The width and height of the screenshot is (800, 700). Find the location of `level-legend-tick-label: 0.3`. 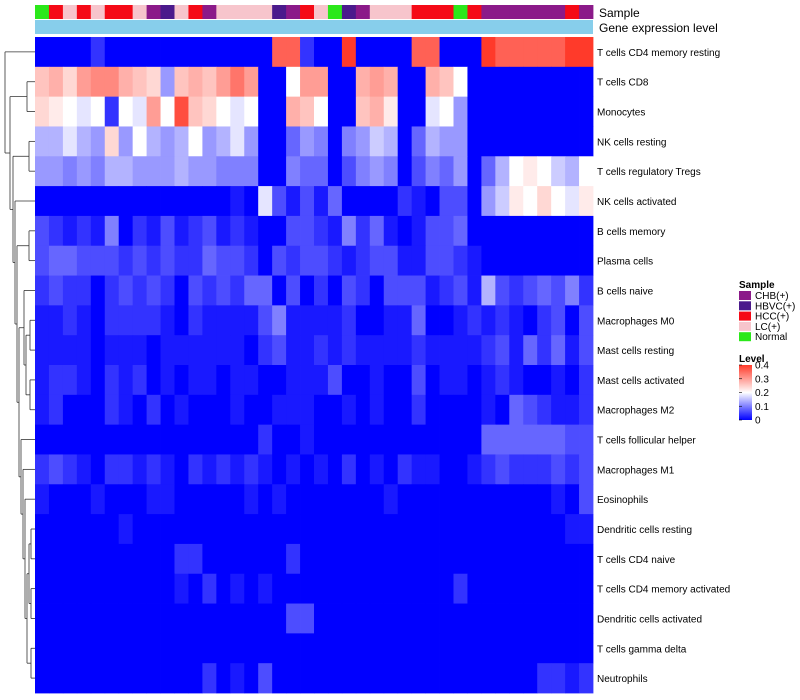

level-legend-tick-label: 0.3 is located at coordinates (762, 379).